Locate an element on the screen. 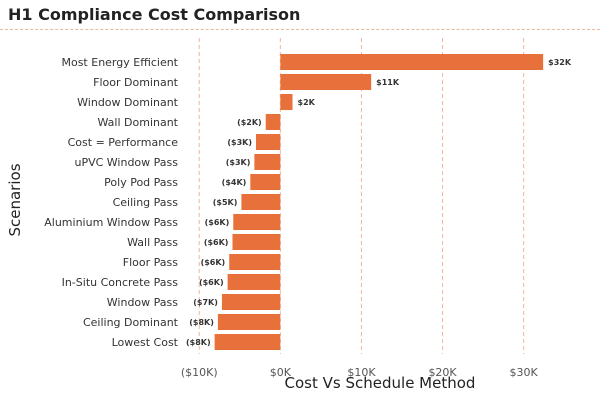 Image resolution: width=600 pixels, height=400 pixels. value-label: ($4K) is located at coordinates (234, 182).